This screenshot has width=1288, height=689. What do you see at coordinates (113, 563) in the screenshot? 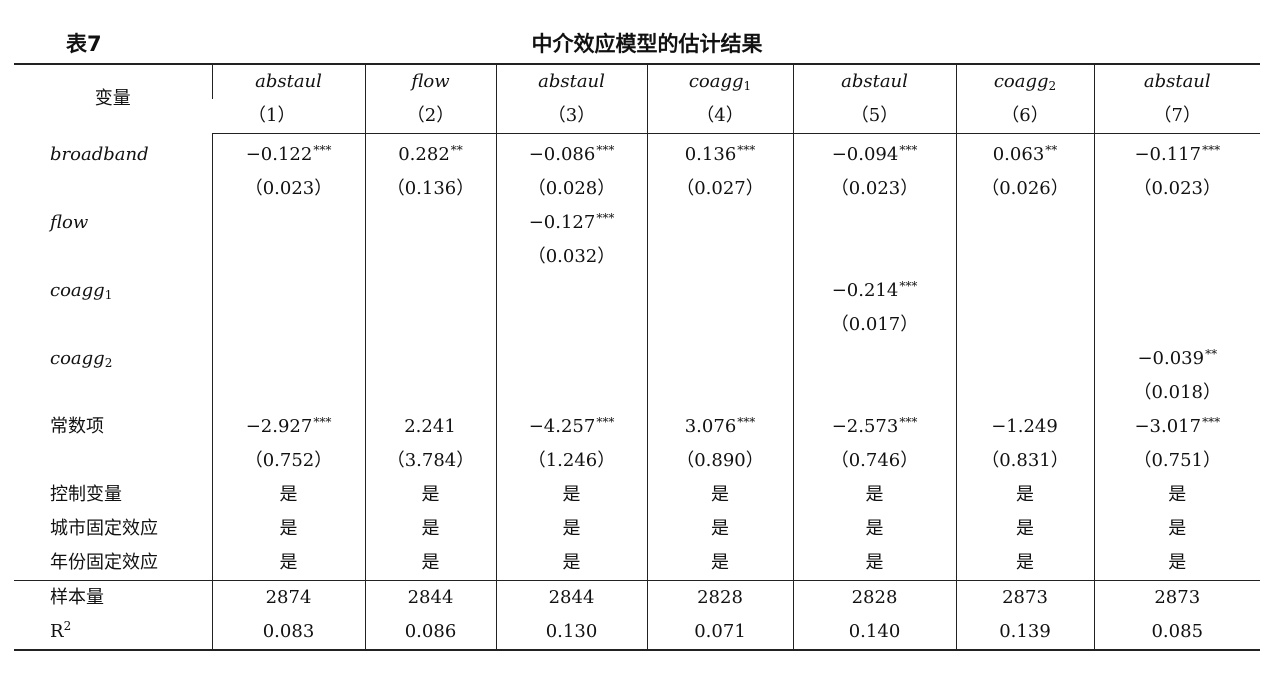
I see `row-label-year-fe: 年份固定效应` at bounding box center [113, 563].